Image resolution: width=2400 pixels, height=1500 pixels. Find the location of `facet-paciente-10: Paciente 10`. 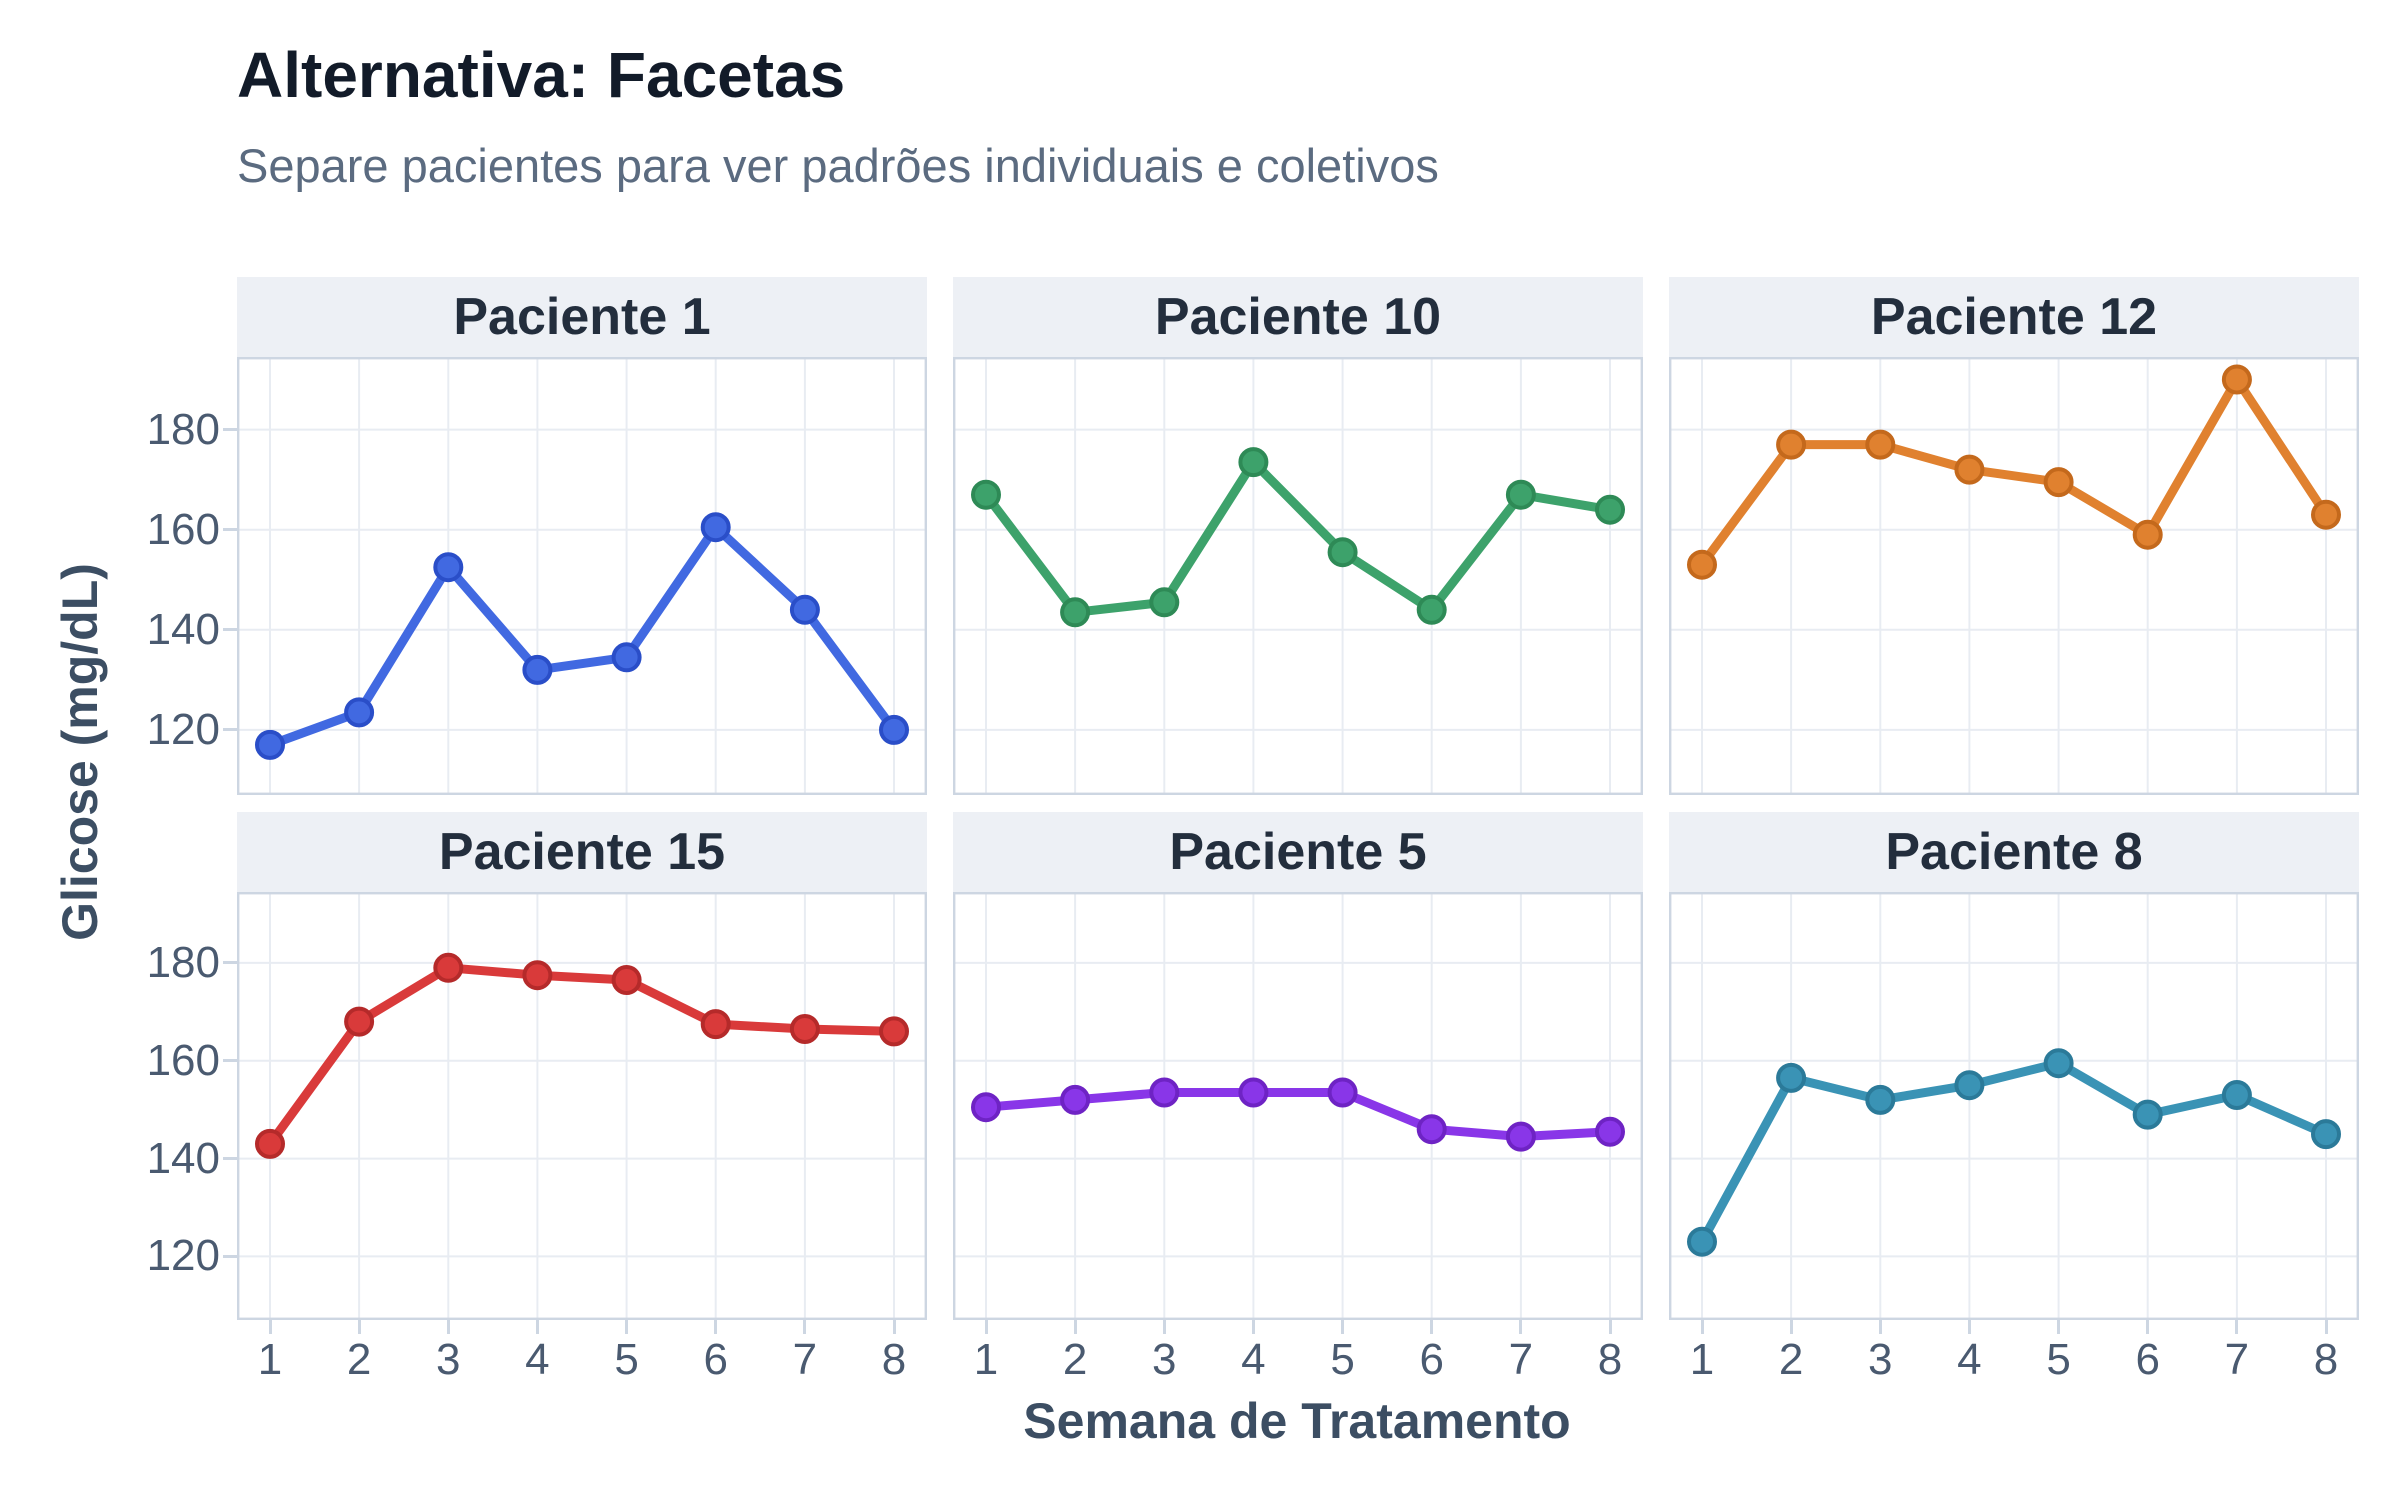

facet-paciente-10: Paciente 10 is located at coordinates (1298, 536).